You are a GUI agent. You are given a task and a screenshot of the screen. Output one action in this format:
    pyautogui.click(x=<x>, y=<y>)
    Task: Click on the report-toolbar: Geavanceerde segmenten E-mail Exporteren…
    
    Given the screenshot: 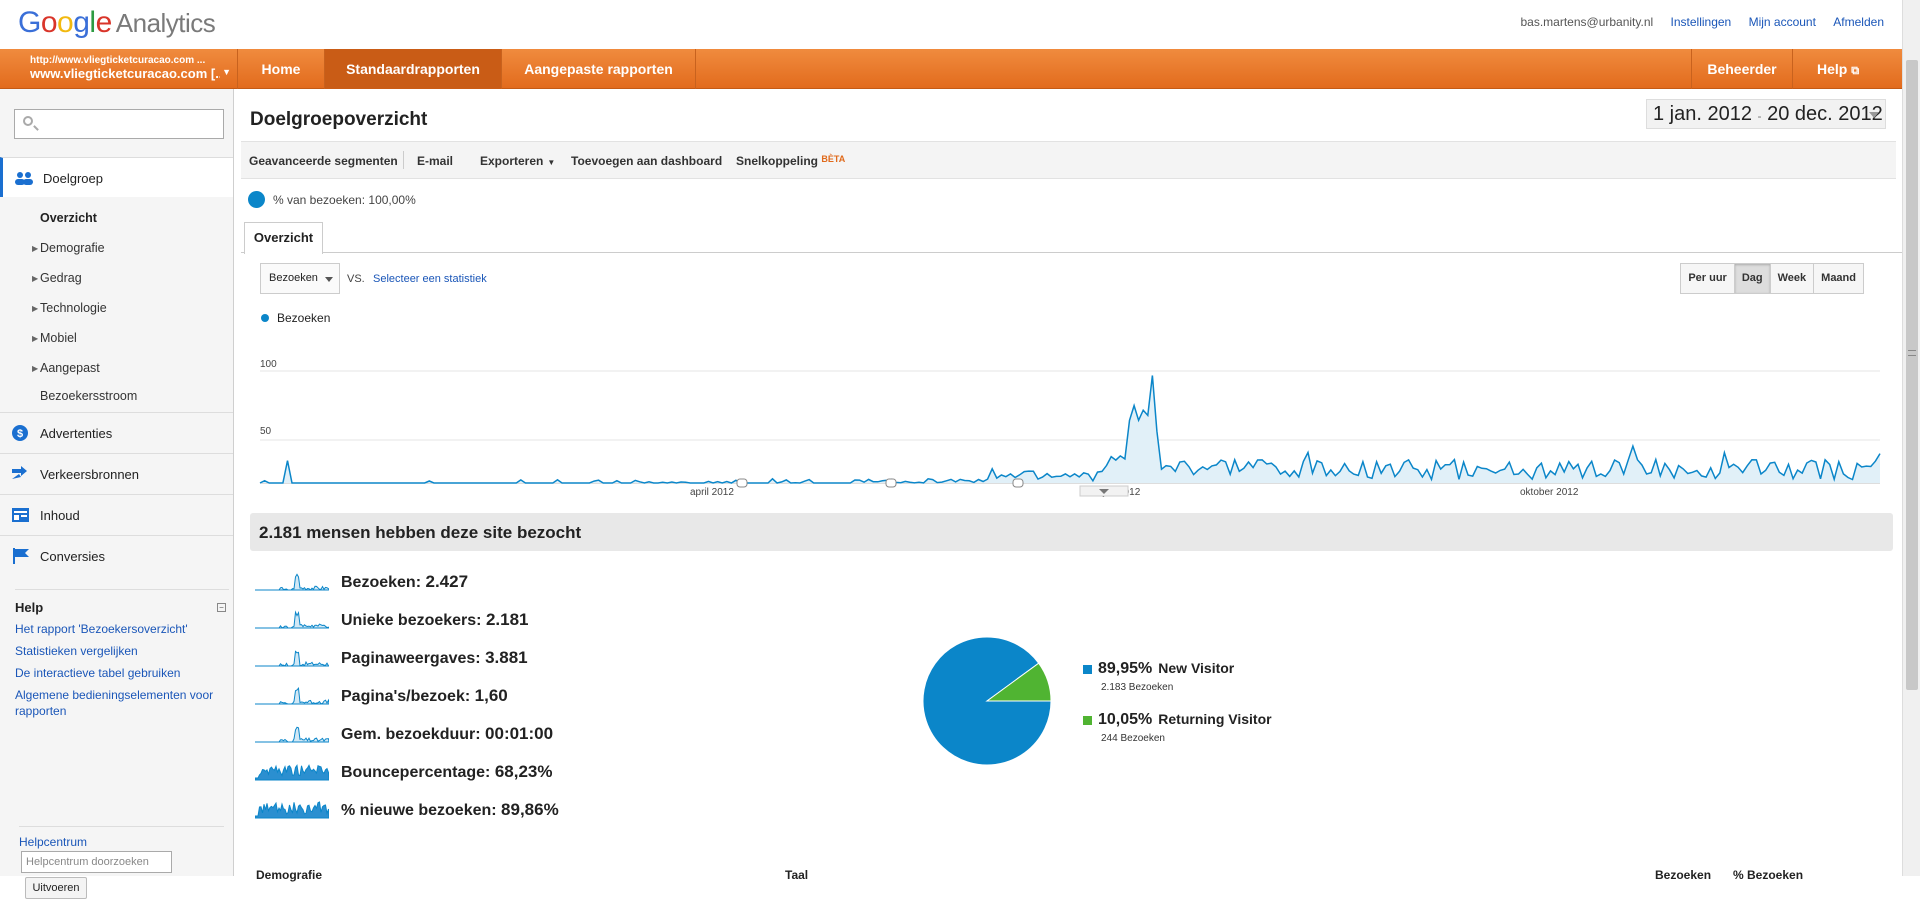 What is the action you would take?
    pyautogui.click(x=1068, y=160)
    